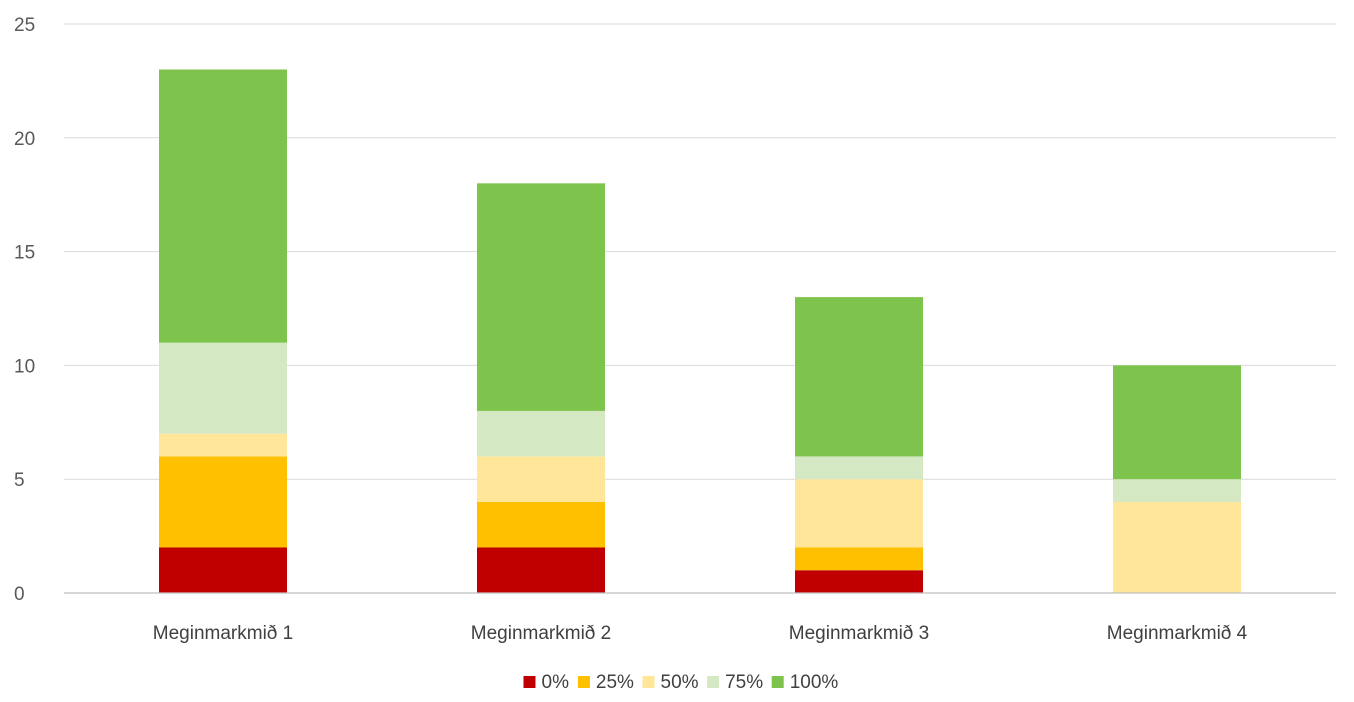 This screenshot has width=1354, height=702. I want to click on legend-item: 25%, so click(605, 682).